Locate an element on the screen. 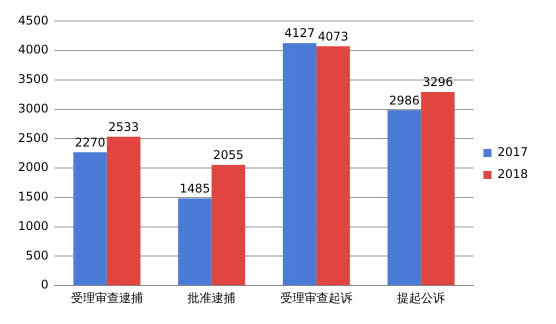  data-label: 4127 is located at coordinates (299, 33).